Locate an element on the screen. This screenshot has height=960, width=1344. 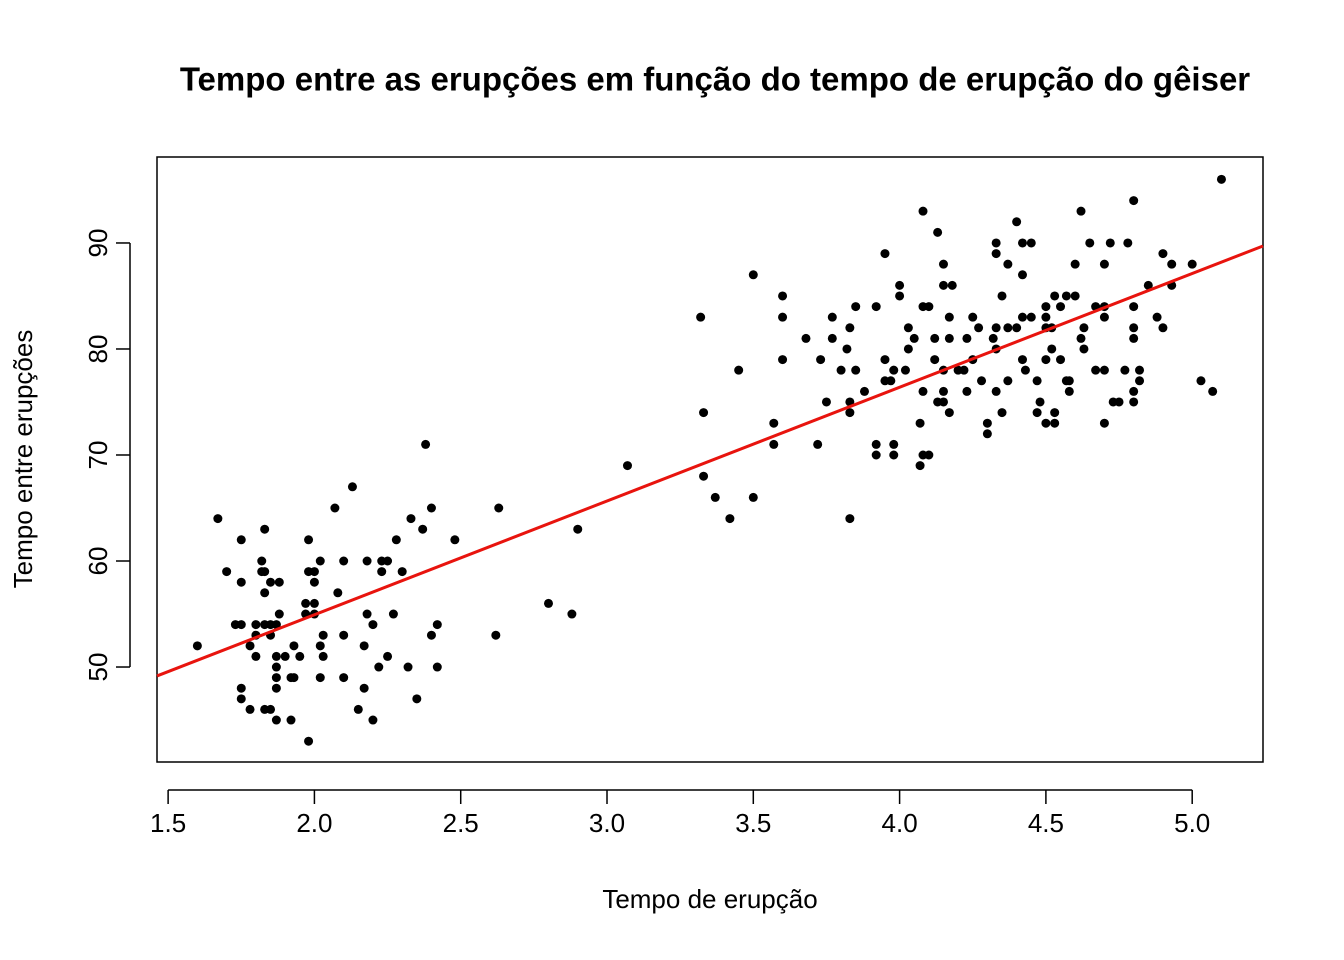
y-tick-label: 80 is located at coordinates (98, 349).